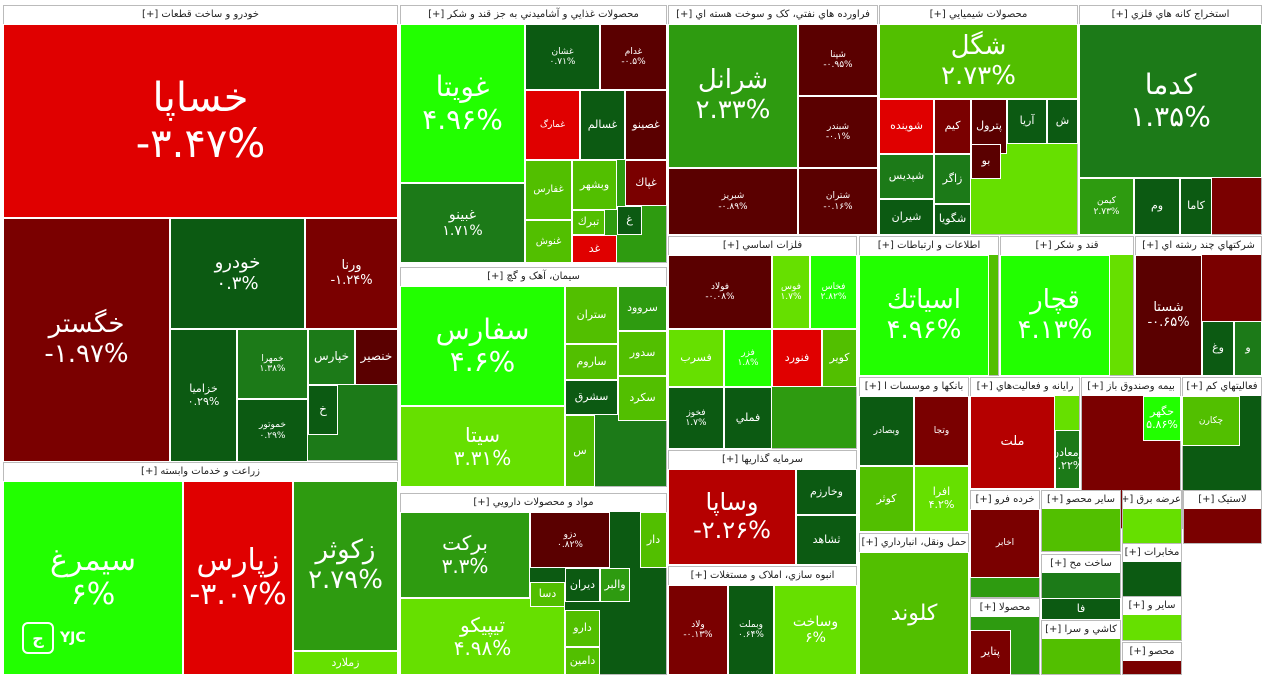 The width and height of the screenshot is (1271, 675). What do you see at coordinates (462, 103) in the screenshot?
I see `stock-tile: غويتا ۴.۹۶%` at bounding box center [462, 103].